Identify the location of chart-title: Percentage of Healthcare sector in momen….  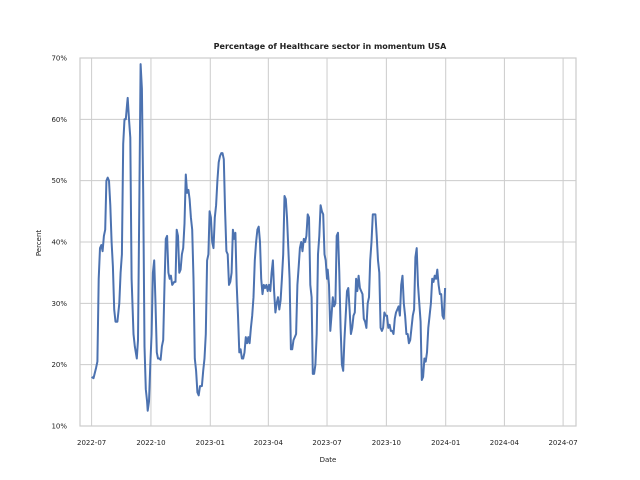
(330, 46).